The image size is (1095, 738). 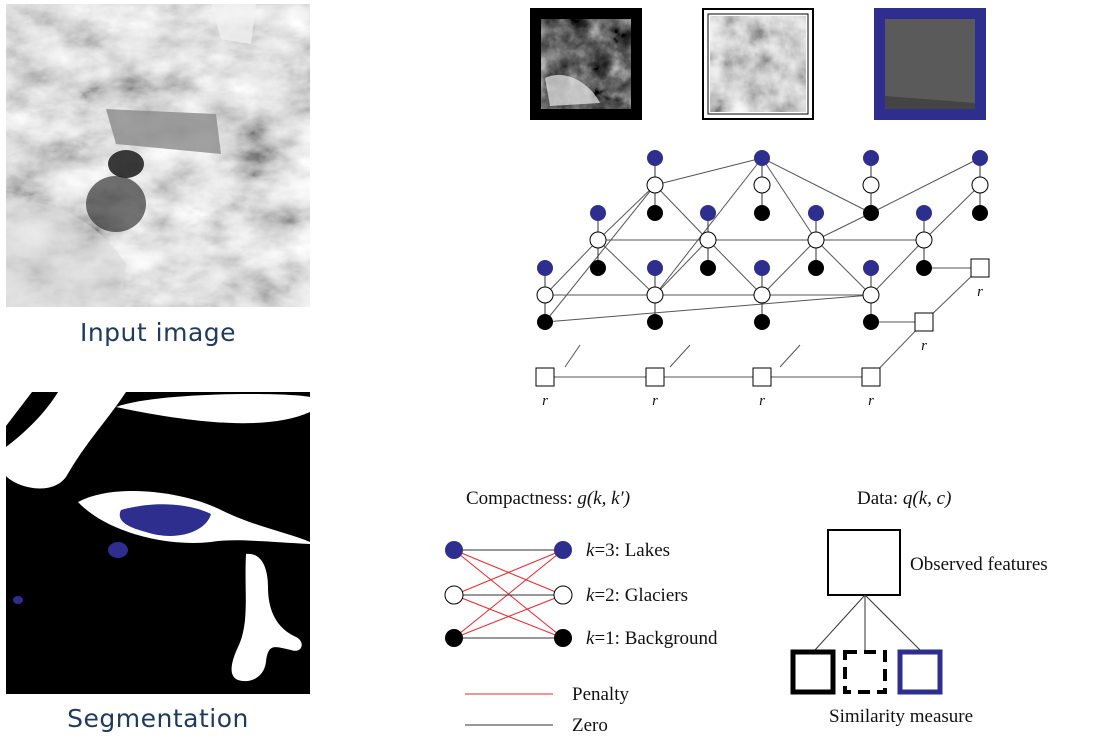 I want to click on compactness-diagram, so click(x=508, y=594).